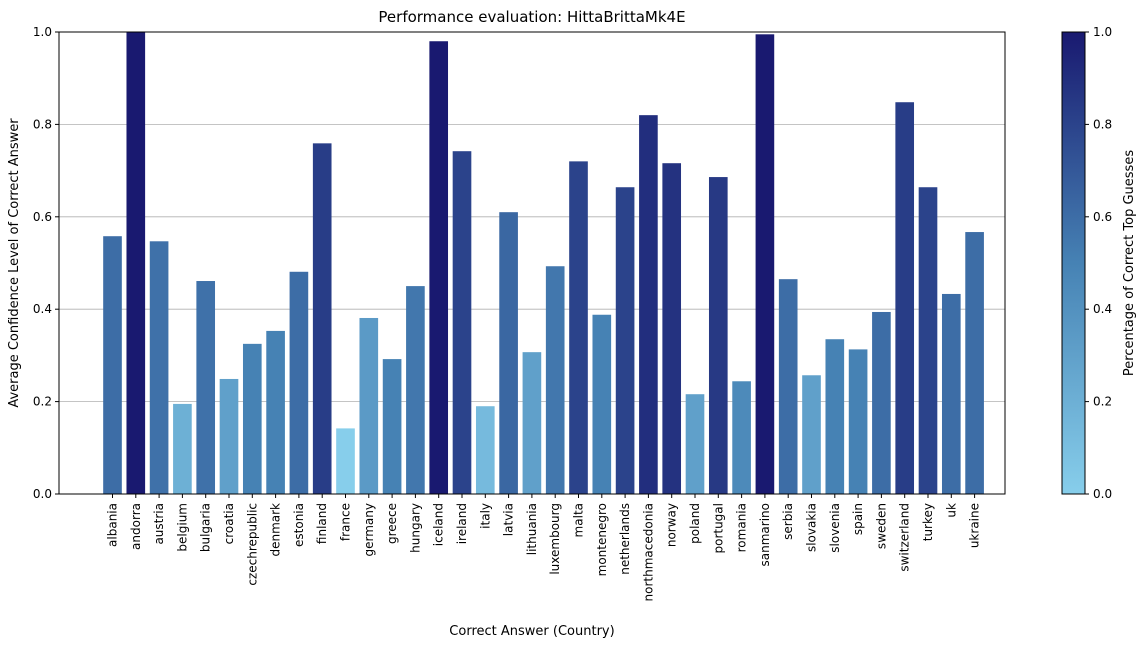 Image resolution: width=1146 pixels, height=651 pixels. What do you see at coordinates (672, 525) in the screenshot?
I see `x-tick-label: norway` at bounding box center [672, 525].